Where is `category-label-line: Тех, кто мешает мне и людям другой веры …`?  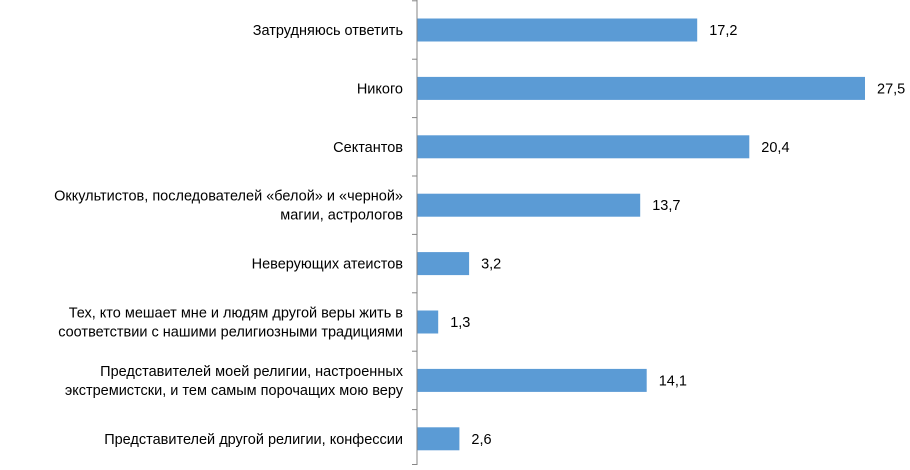 category-label-line: Тех, кто мешает мне и людям другой веры … is located at coordinates (236, 314).